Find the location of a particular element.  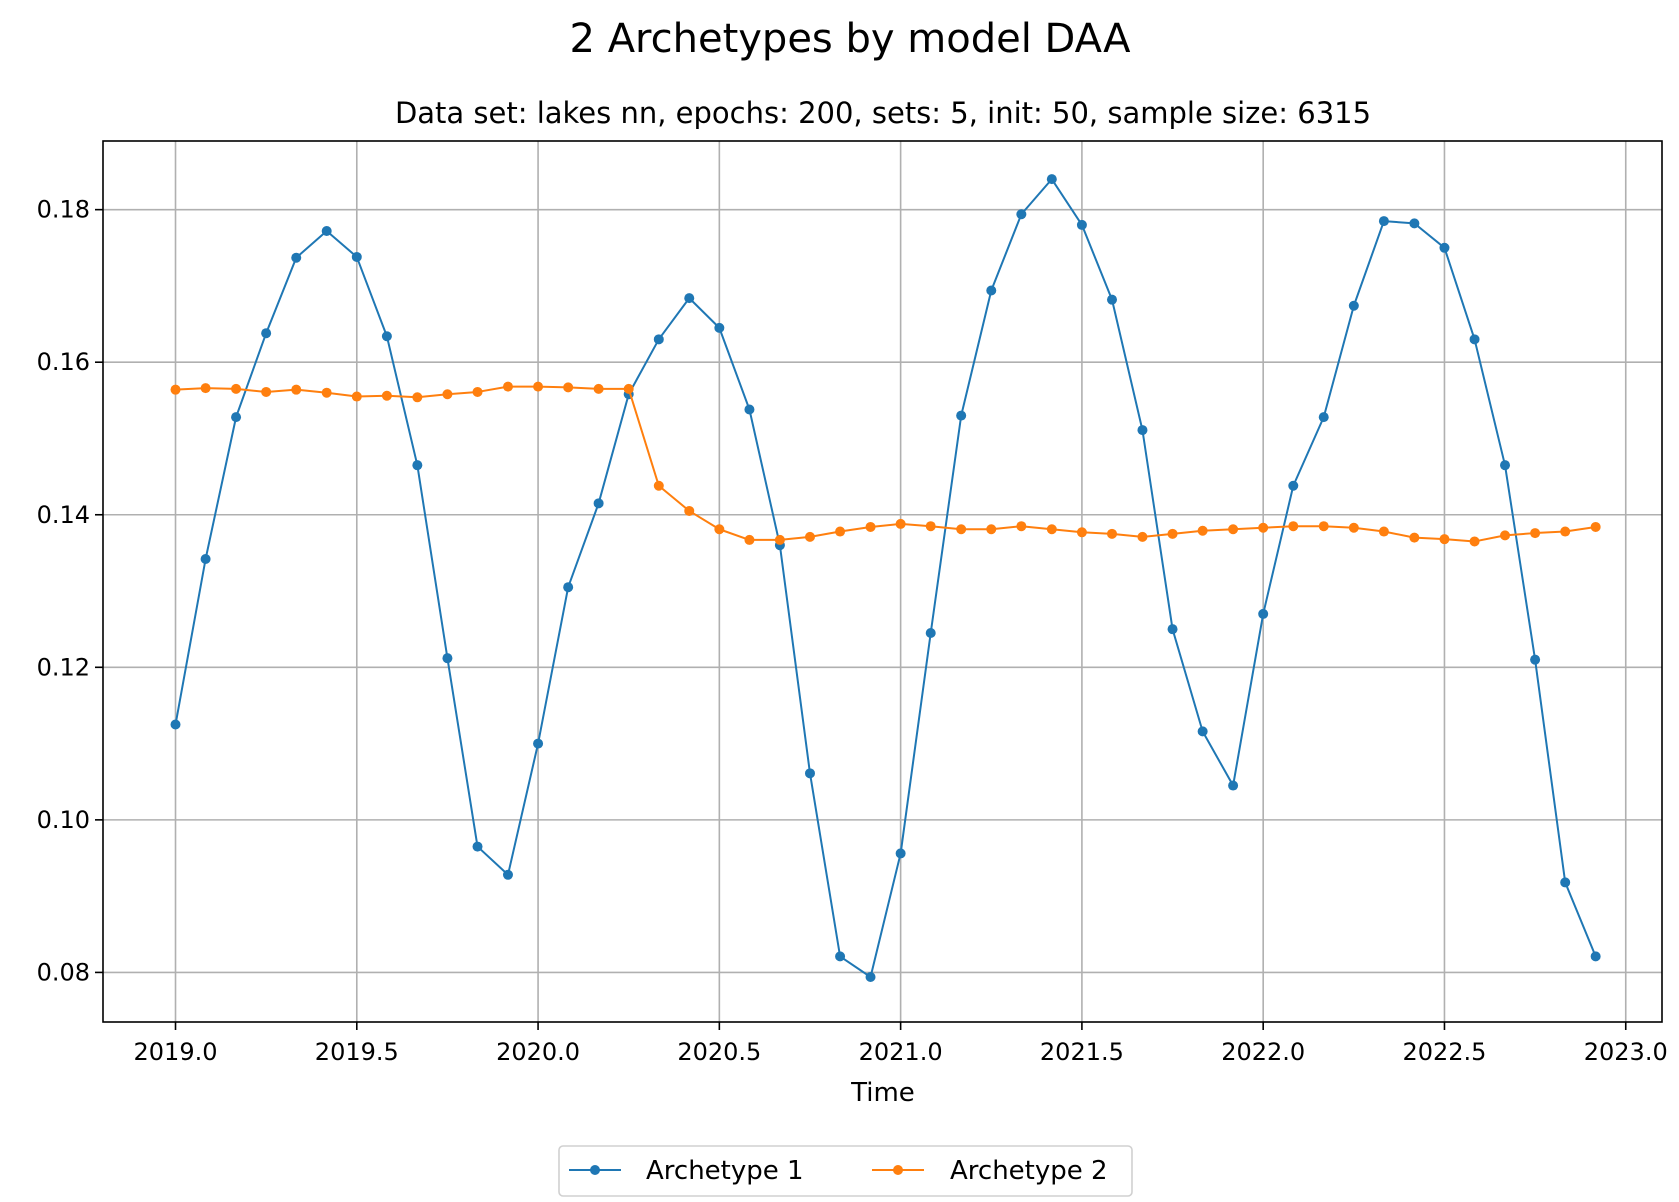

chart-title: 2 Archetypes by model DAA is located at coordinates (851, 39).